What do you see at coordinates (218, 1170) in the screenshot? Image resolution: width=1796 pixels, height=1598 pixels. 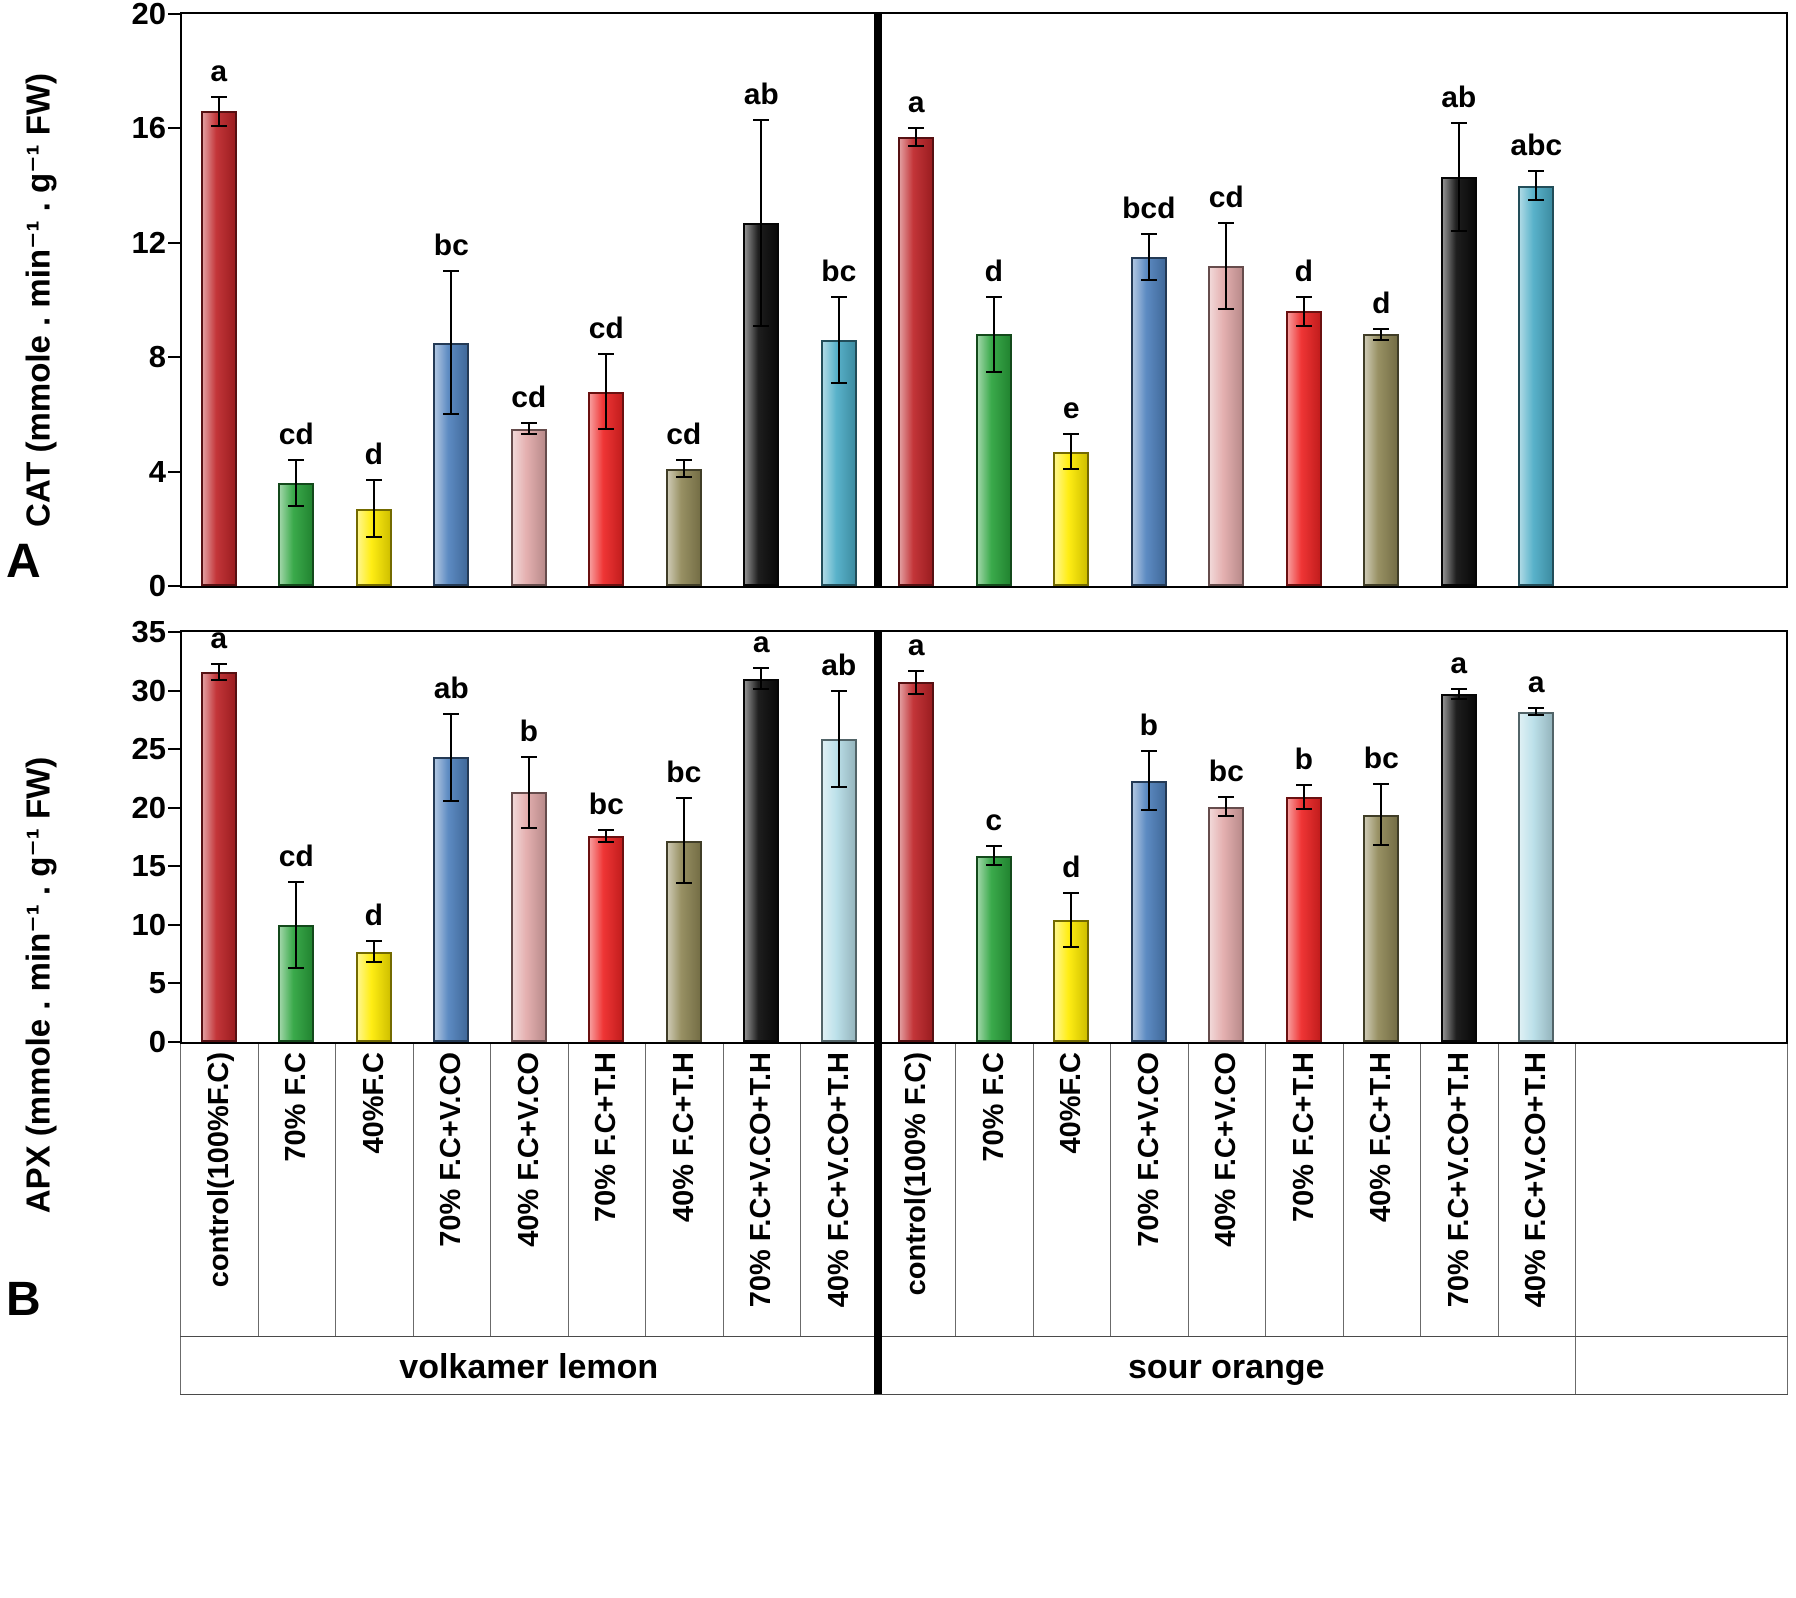 I see `x-category-label: control(100%F.C)` at bounding box center [218, 1170].